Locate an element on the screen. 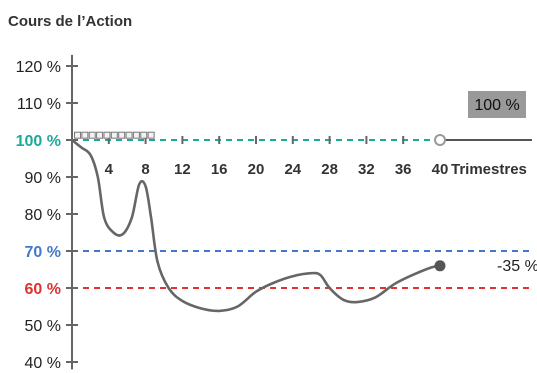 The width and height of the screenshot is (537, 373). y-tick-label: 70 % is located at coordinates (43, 252).